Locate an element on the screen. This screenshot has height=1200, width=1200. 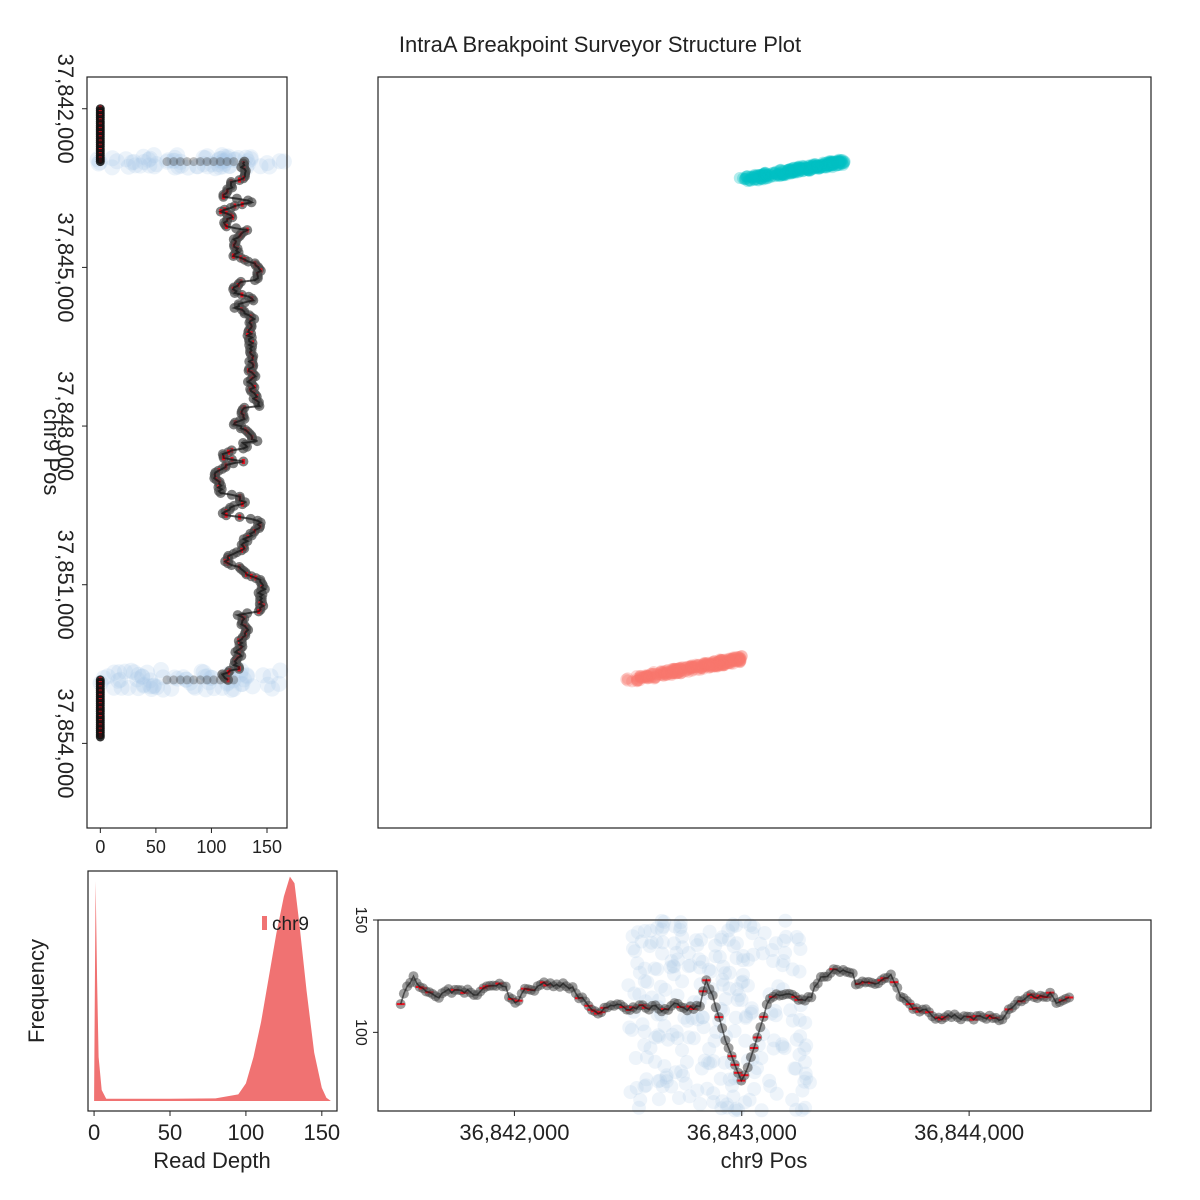
legend-swatch is located at coordinates (264, 923).